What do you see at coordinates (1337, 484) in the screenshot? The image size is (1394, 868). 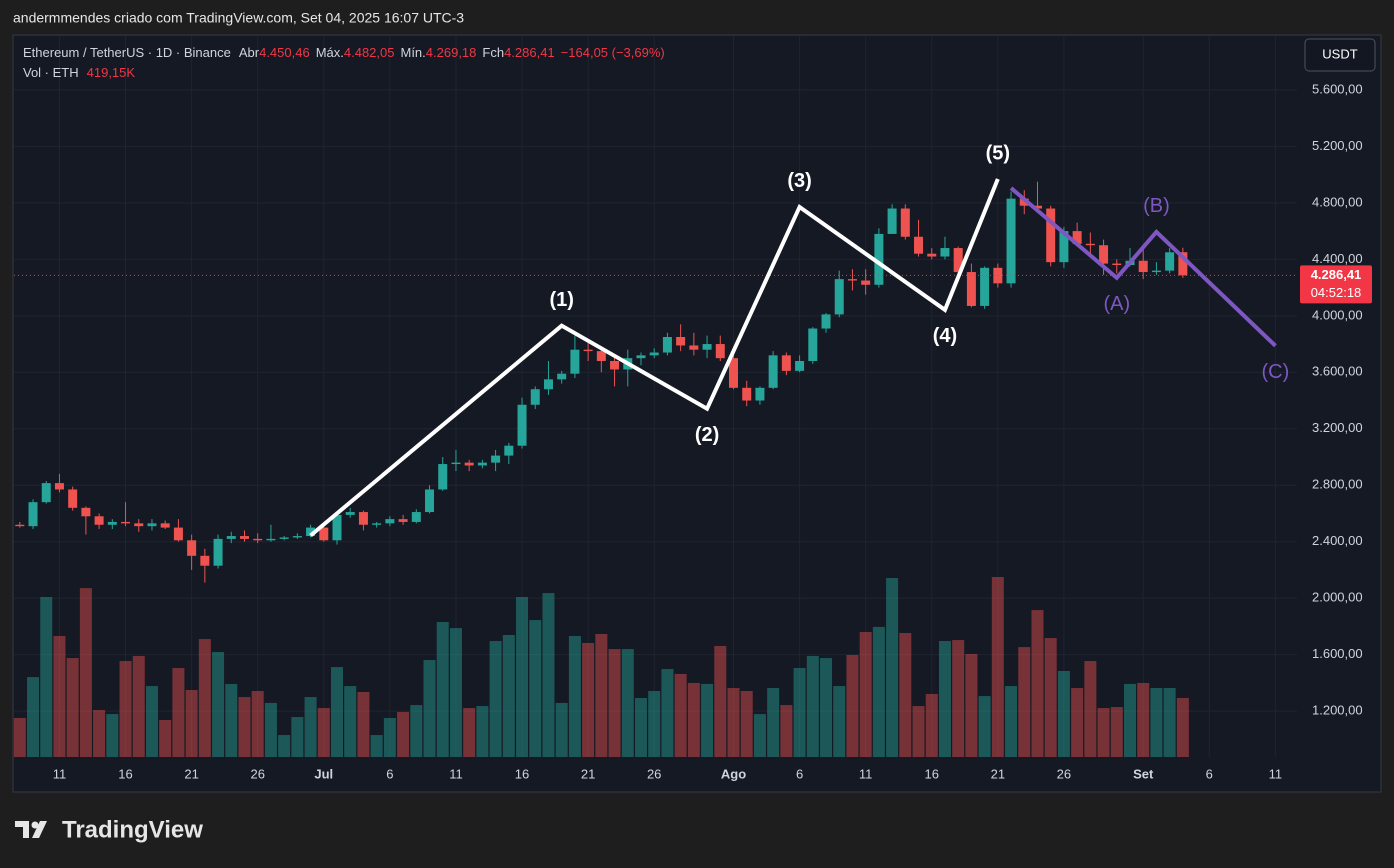 I see `y-tick-label: 2.800,00` at bounding box center [1337, 484].